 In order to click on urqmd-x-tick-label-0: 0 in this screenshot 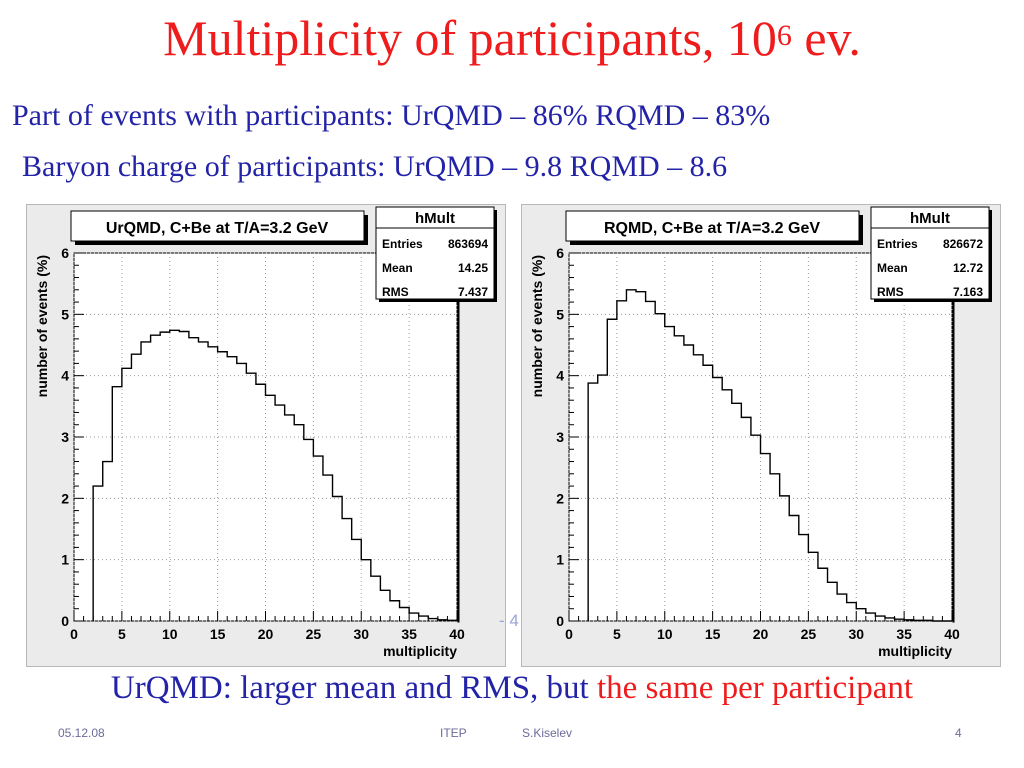, I will do `click(74, 634)`.